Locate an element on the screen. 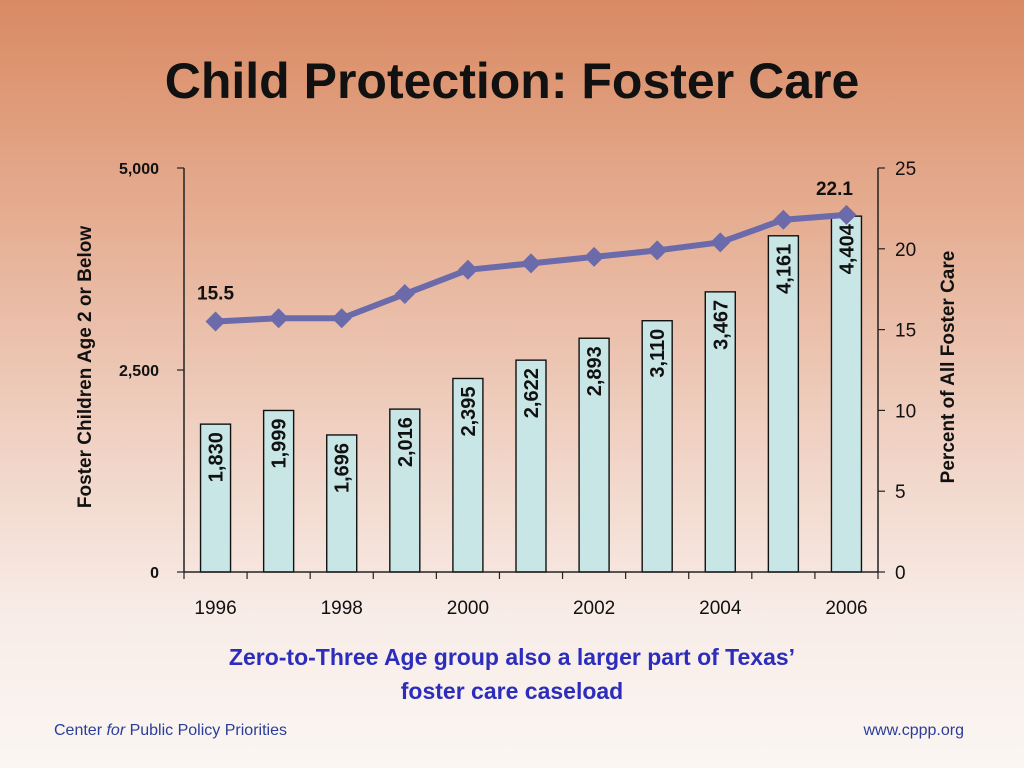 The width and height of the screenshot is (1024, 768). footer-org-italic: for is located at coordinates (116, 730).